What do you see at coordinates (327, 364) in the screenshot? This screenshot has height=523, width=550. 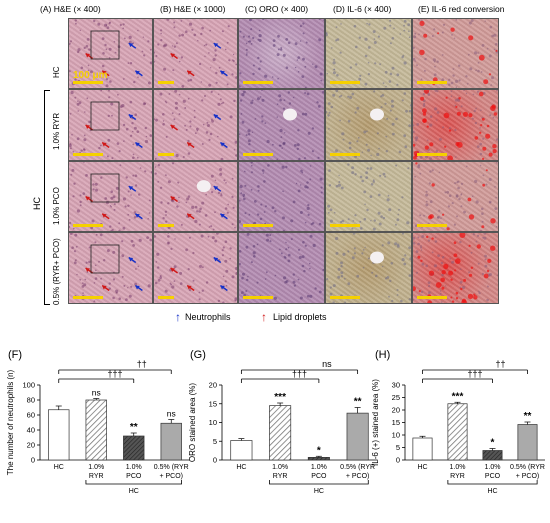 I see `chart-comparison-label: ns` at bounding box center [327, 364].